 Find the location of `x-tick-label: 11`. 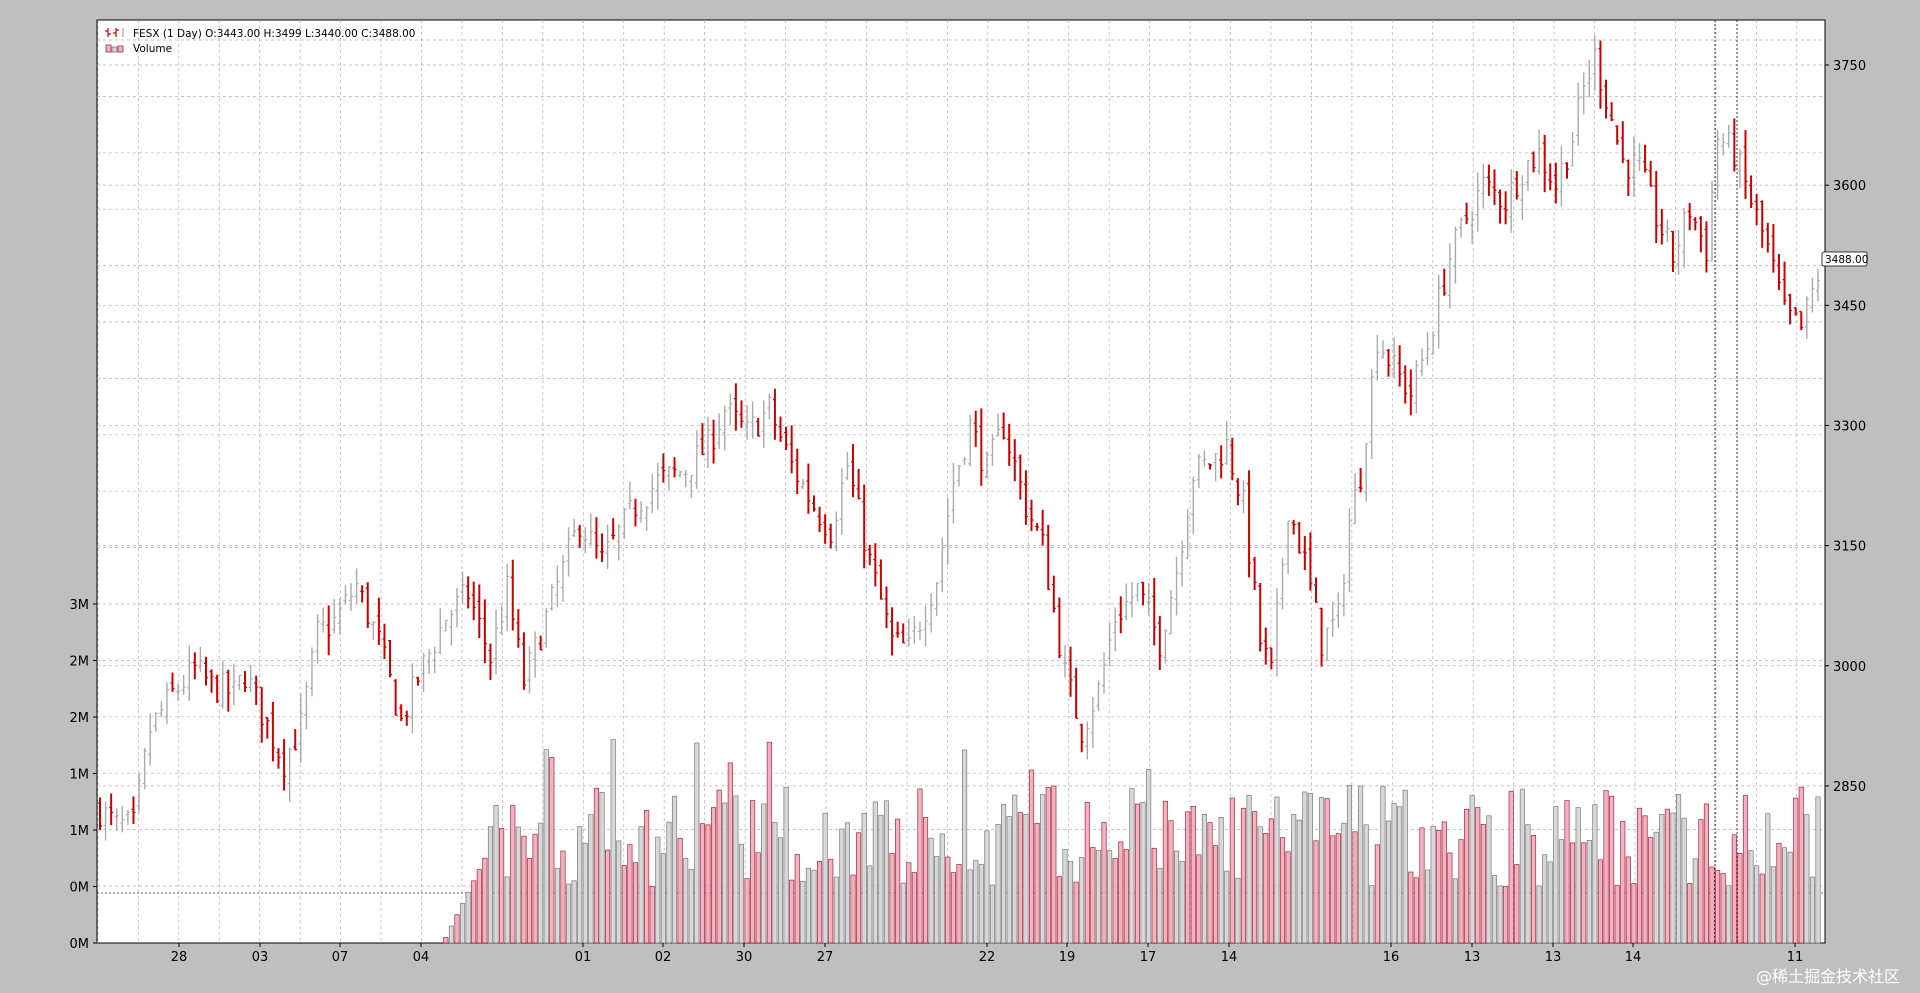

x-tick-label: 11 is located at coordinates (1795, 957).